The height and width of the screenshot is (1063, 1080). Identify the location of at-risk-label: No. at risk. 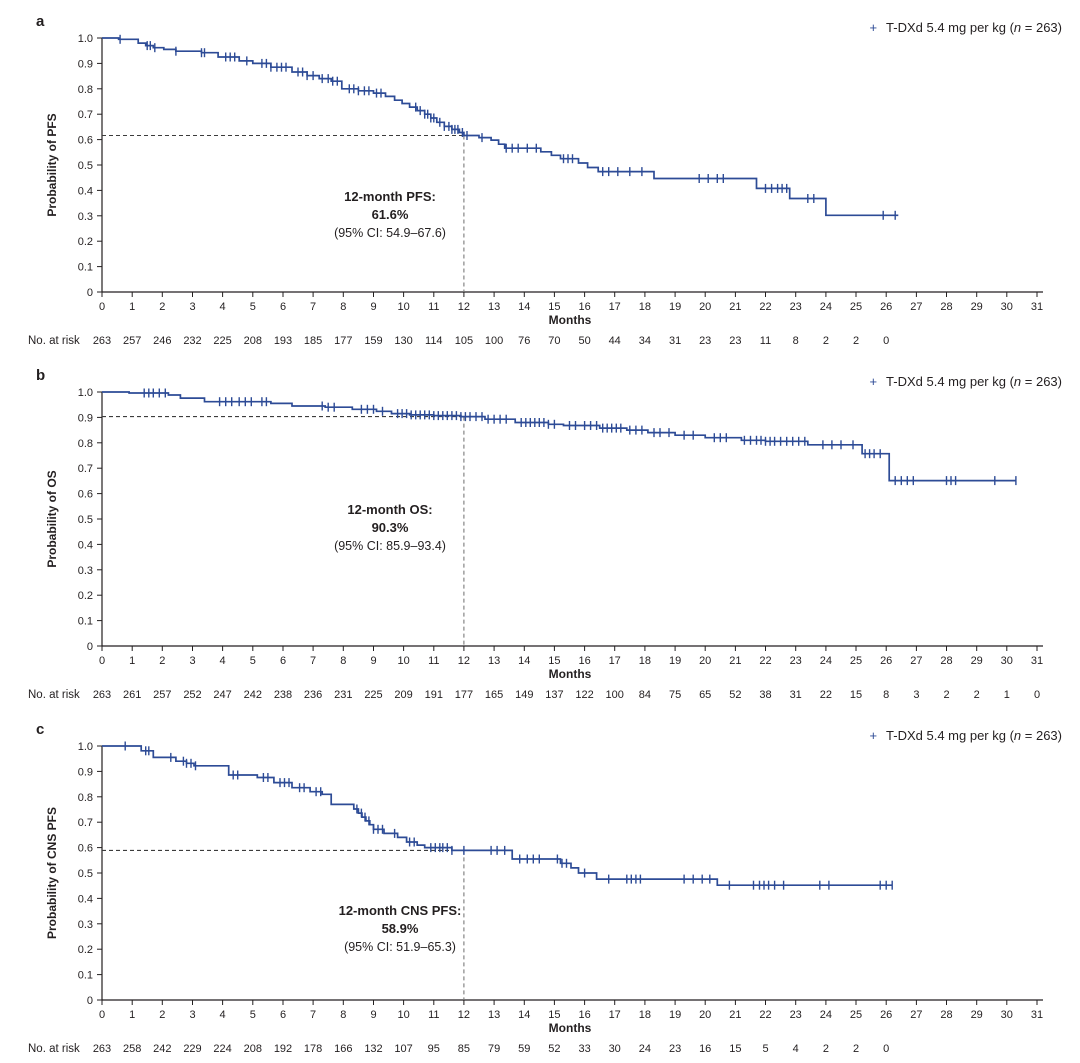
(54, 1049).